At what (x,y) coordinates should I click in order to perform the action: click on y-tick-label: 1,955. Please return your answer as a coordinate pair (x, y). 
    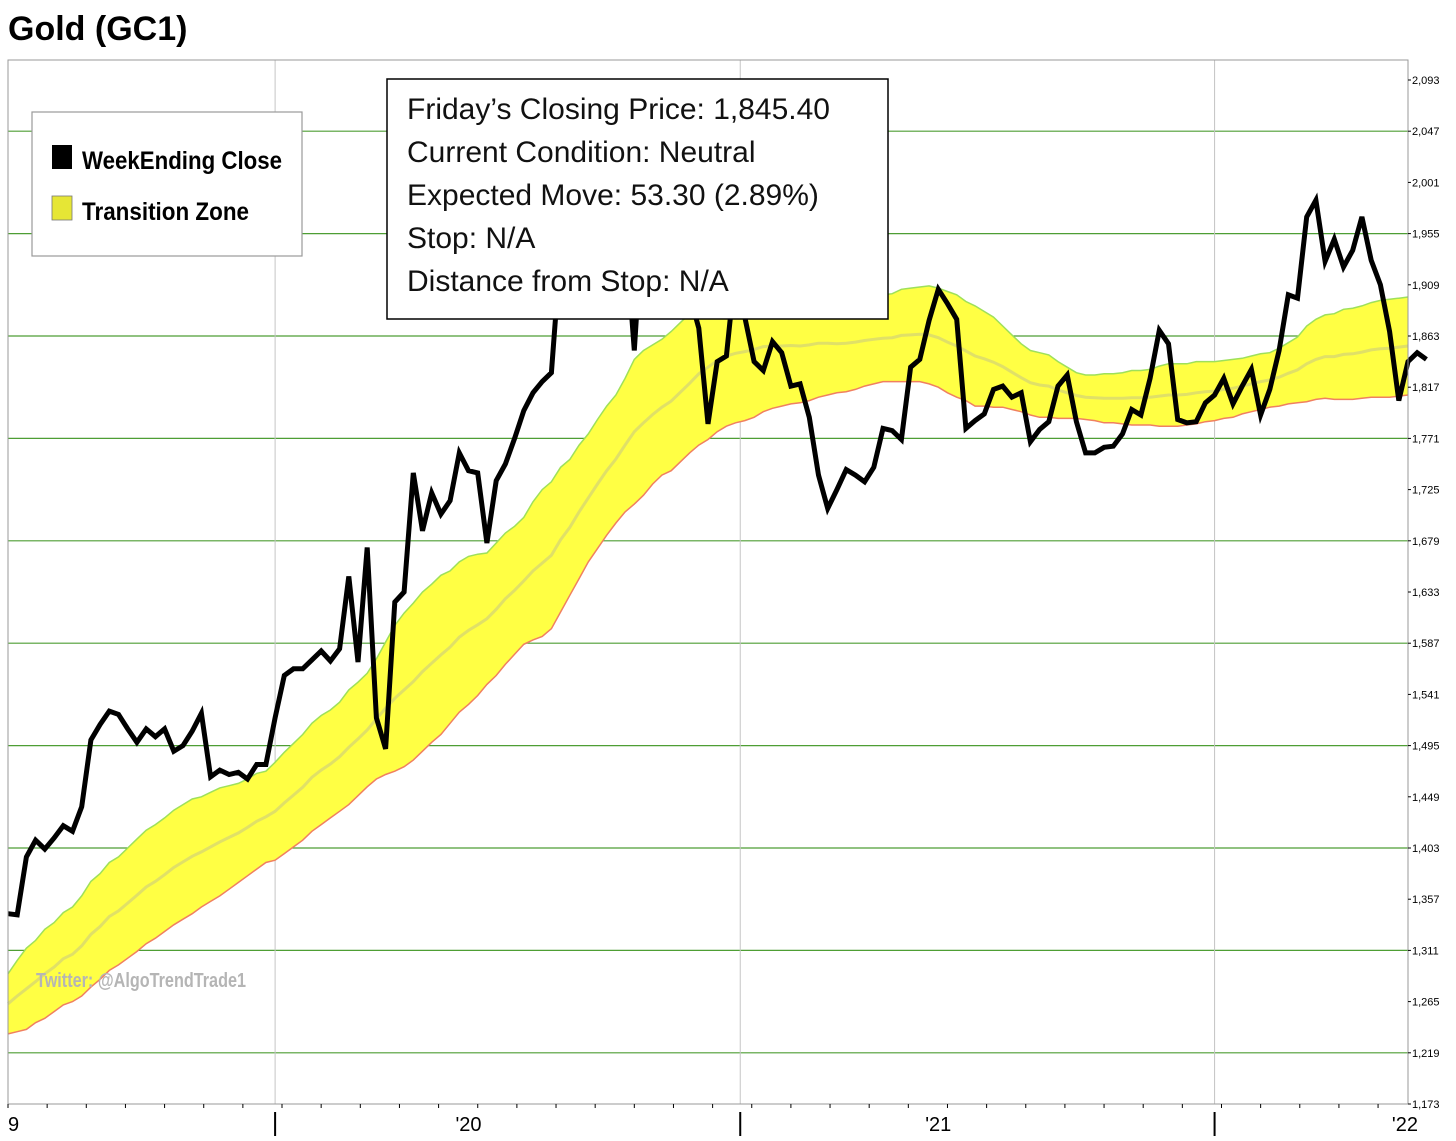
    Looking at the image, I should click on (1426, 235).